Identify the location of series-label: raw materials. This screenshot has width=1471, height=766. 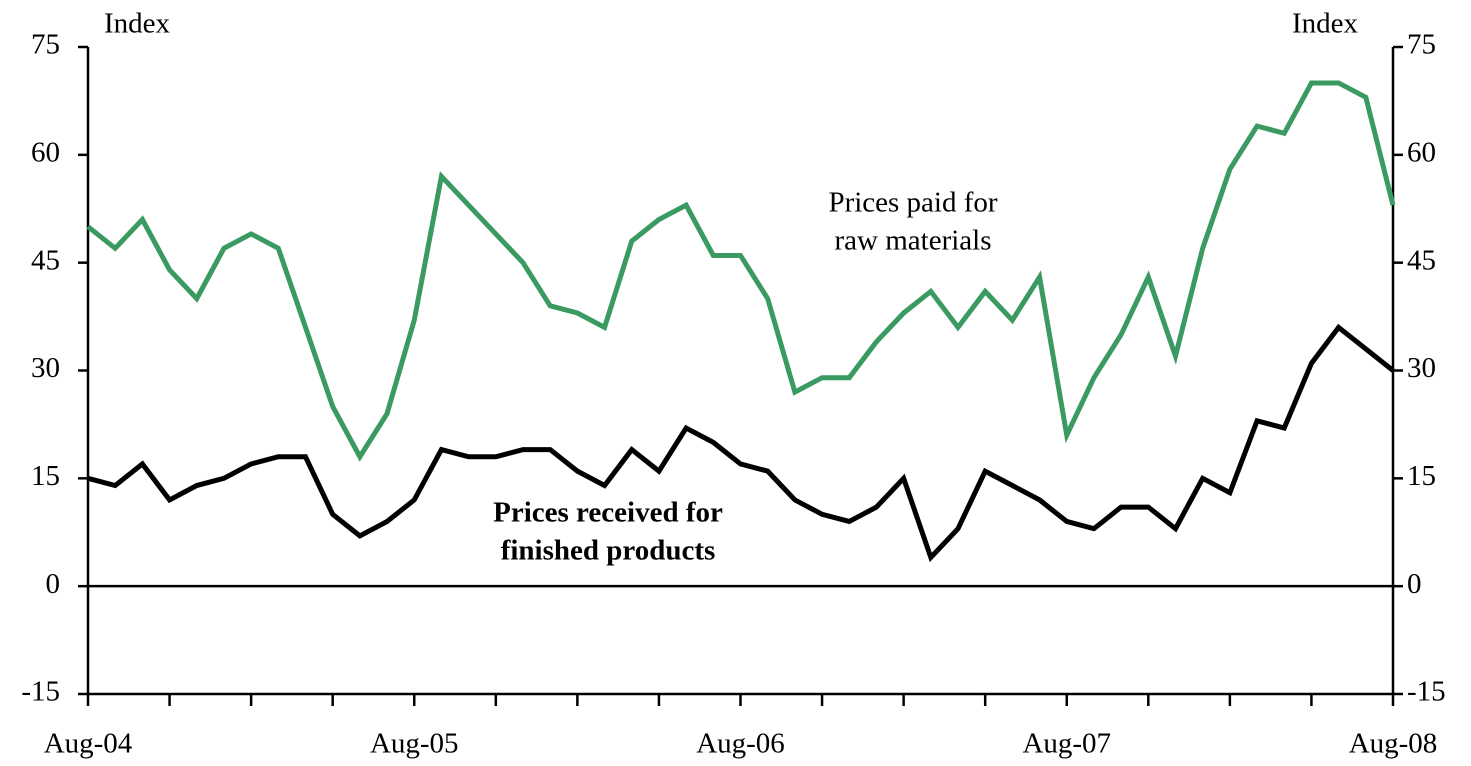
(912, 241).